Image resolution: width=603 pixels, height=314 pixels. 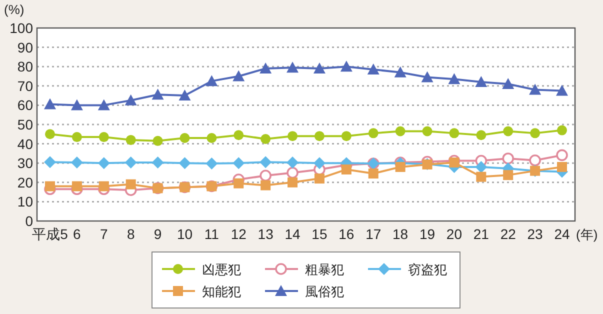 I want to click on x-tick-label: 平成5, so click(x=50, y=234).